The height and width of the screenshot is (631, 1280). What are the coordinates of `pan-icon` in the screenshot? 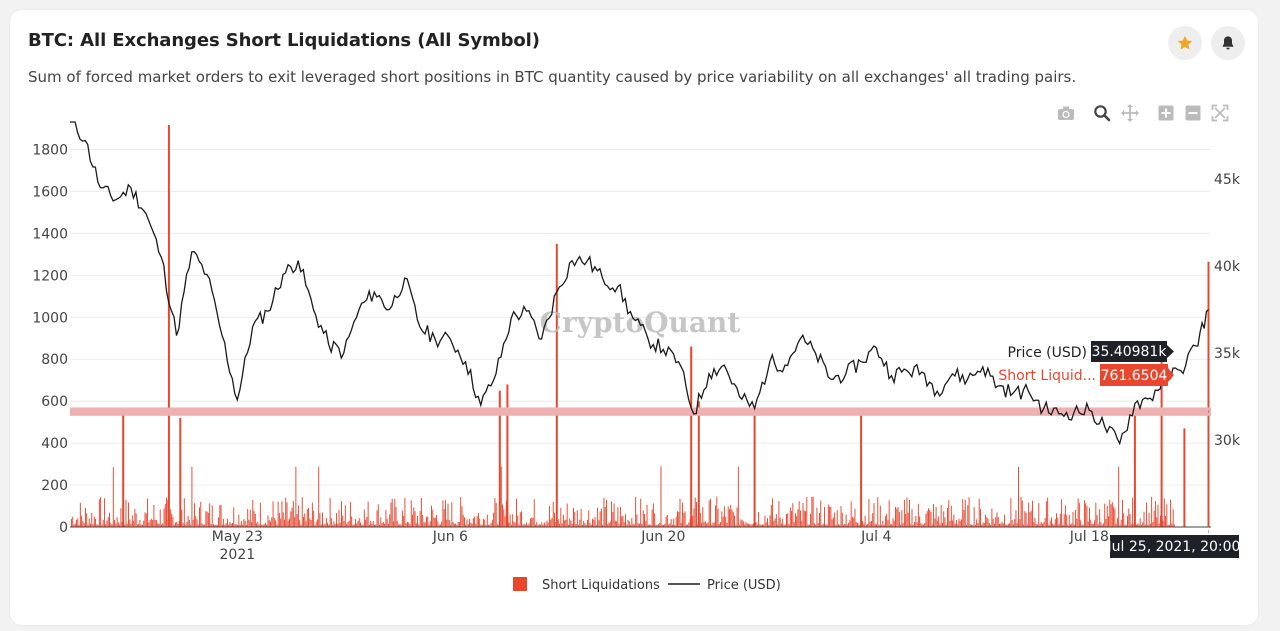 It's located at (1130, 113).